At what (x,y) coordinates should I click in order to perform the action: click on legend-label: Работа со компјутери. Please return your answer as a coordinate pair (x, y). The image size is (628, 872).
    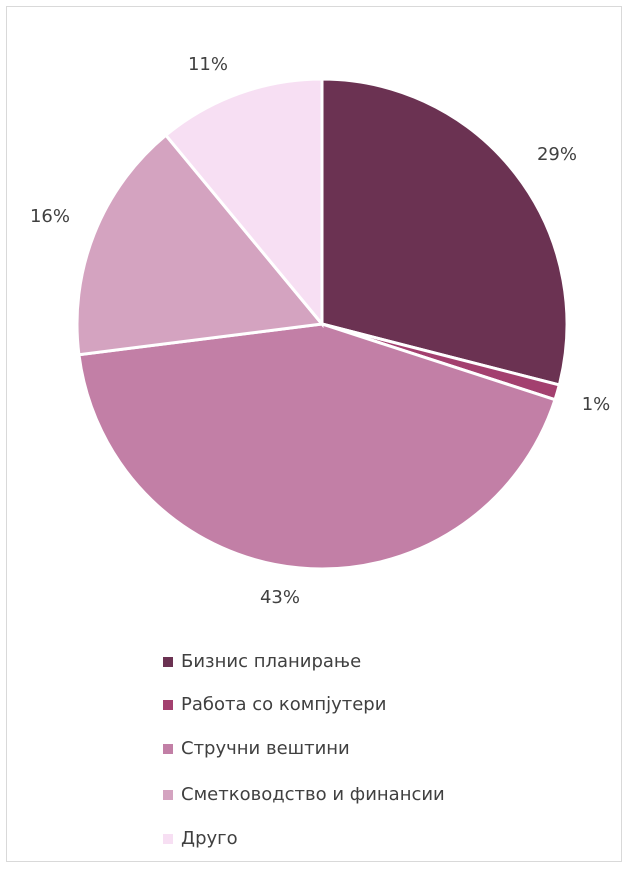
    Looking at the image, I should click on (283, 704).